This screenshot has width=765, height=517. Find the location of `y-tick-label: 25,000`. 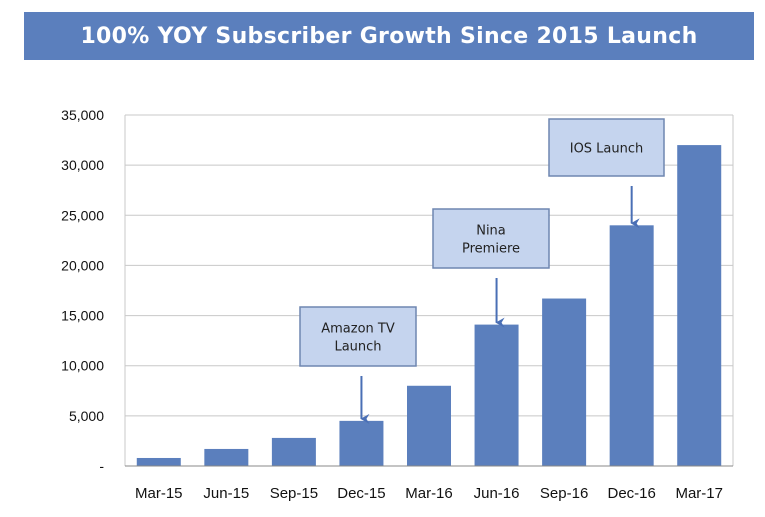

y-tick-label: 25,000 is located at coordinates (82, 215).